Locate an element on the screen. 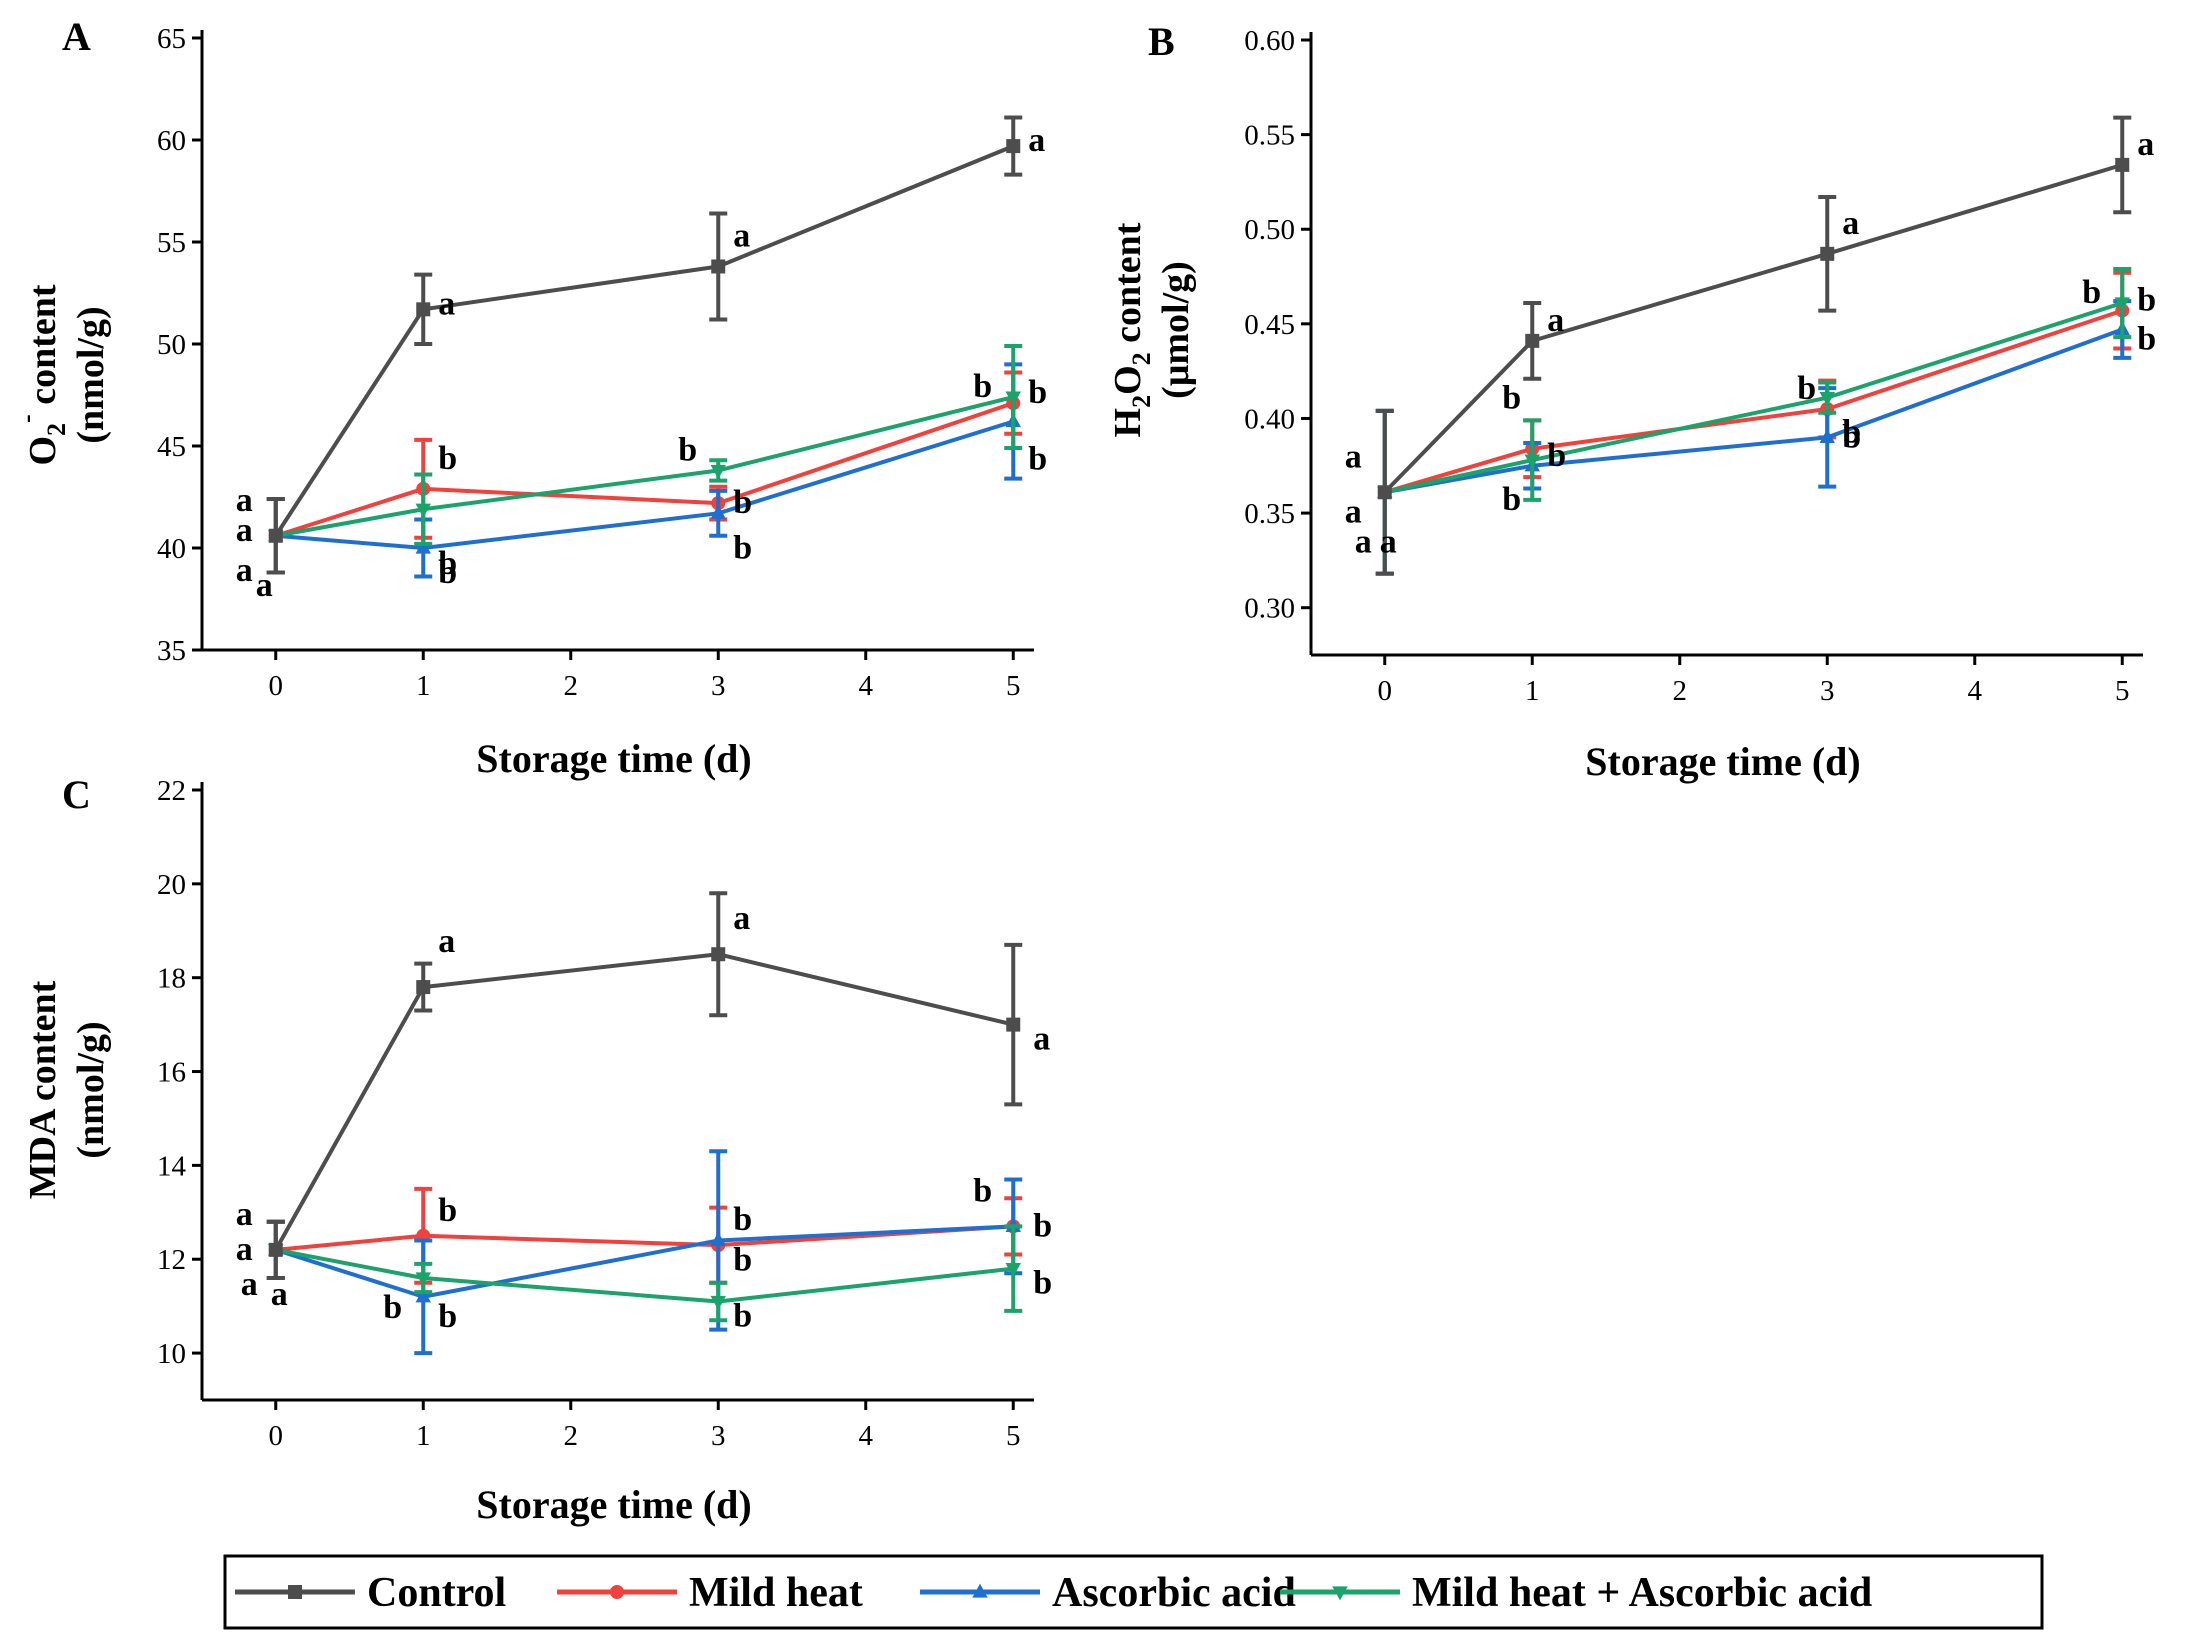  legend-item-mild-heat-ascorbic-acid: Mild heat + Ascorbic acid is located at coordinates (1576, 1593).